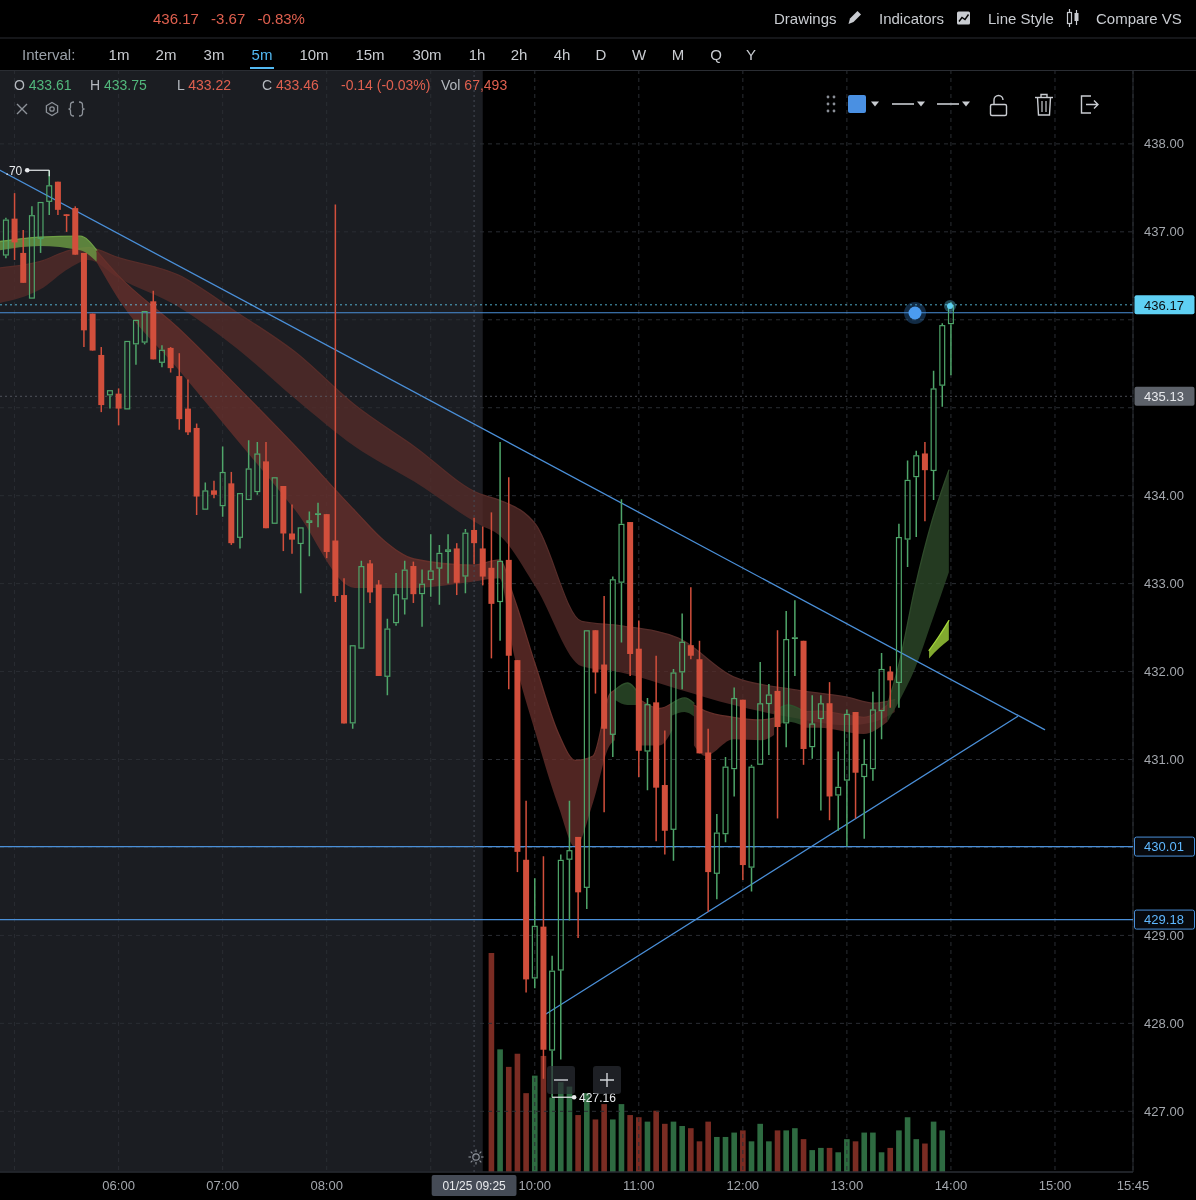 This screenshot has height=1200, width=1196. I want to click on y-tick-label: 433.00, so click(1164, 584).